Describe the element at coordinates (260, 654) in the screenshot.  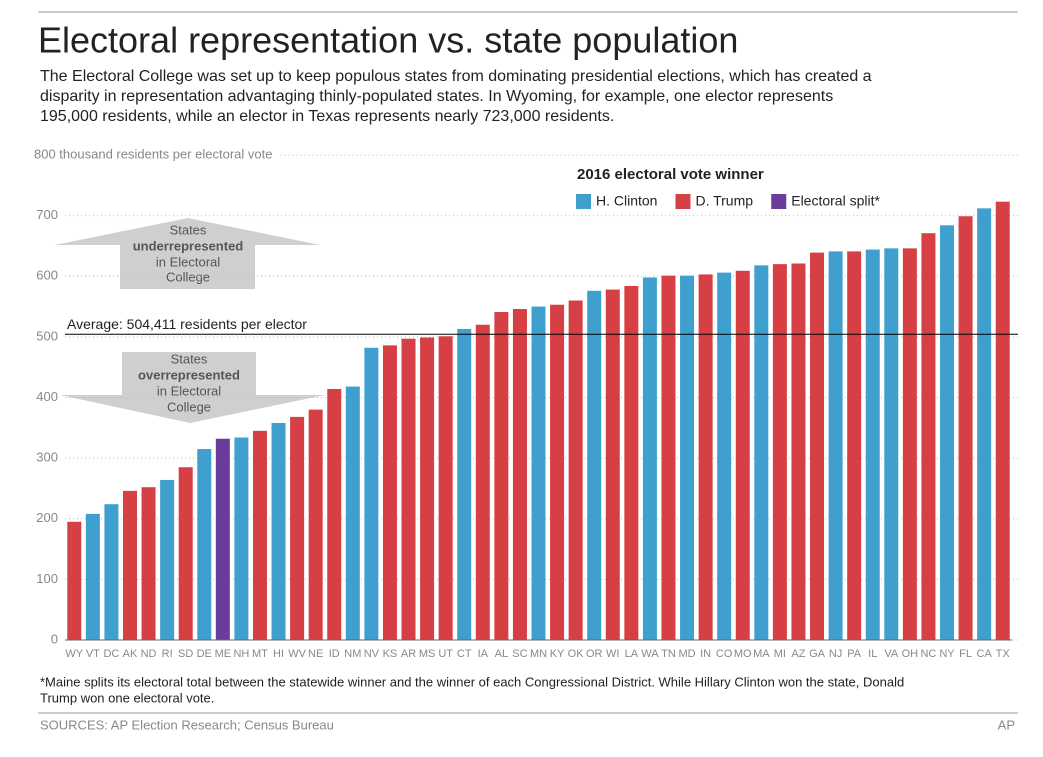
I see `x-tick-label: MT` at that location.